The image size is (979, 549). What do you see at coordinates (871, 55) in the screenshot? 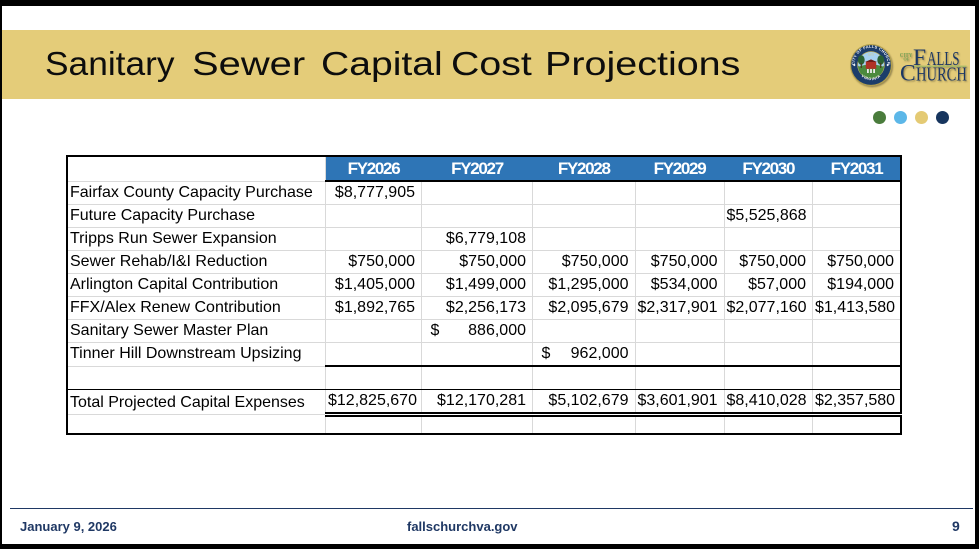
I see `svg-text: 1875` at bounding box center [871, 55].